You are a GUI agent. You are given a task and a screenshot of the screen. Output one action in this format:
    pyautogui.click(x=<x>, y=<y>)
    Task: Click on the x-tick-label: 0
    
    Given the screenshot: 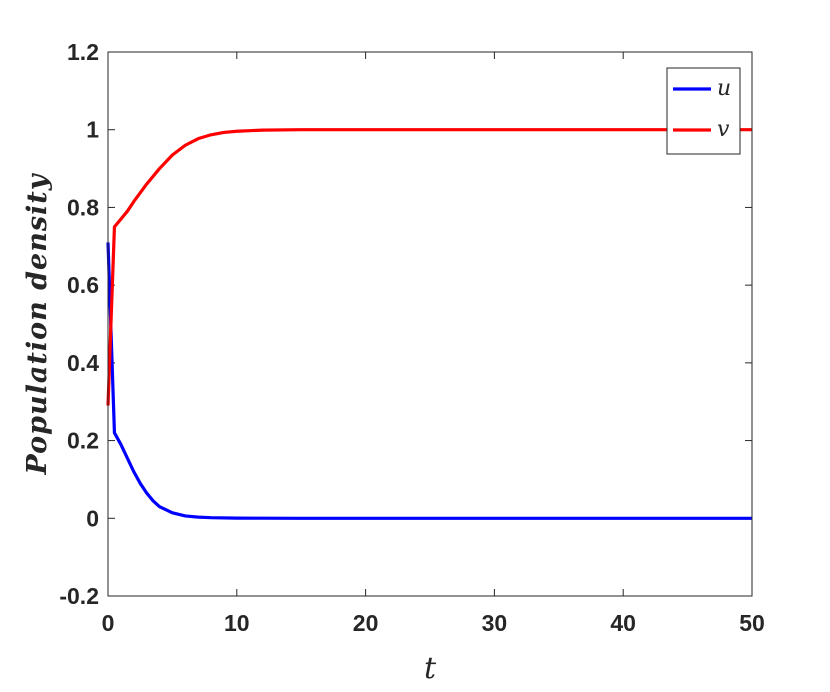 What is the action you would take?
    pyautogui.click(x=108, y=623)
    